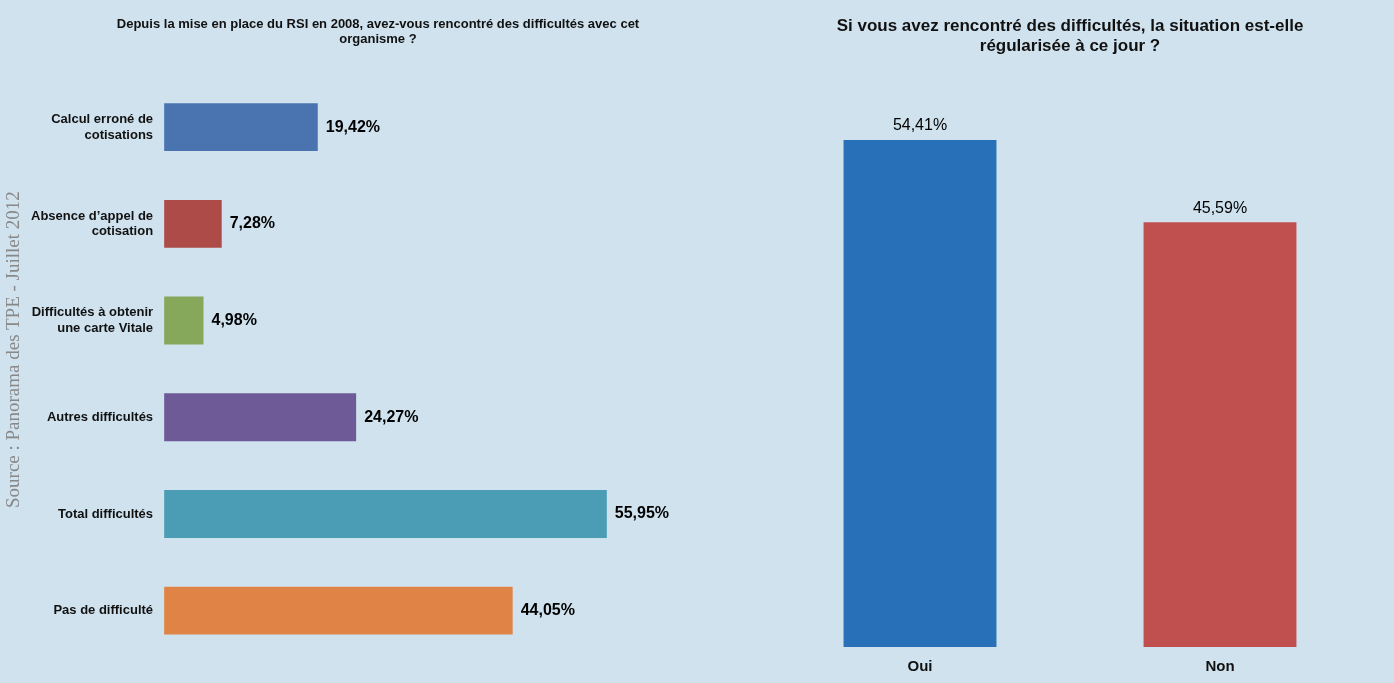 This screenshot has width=1394, height=683. I want to click on chart-title: Si vous avez rencontré des difficultés, la situation est-elle régularisée à ce jour ?, so click(1070, 36).